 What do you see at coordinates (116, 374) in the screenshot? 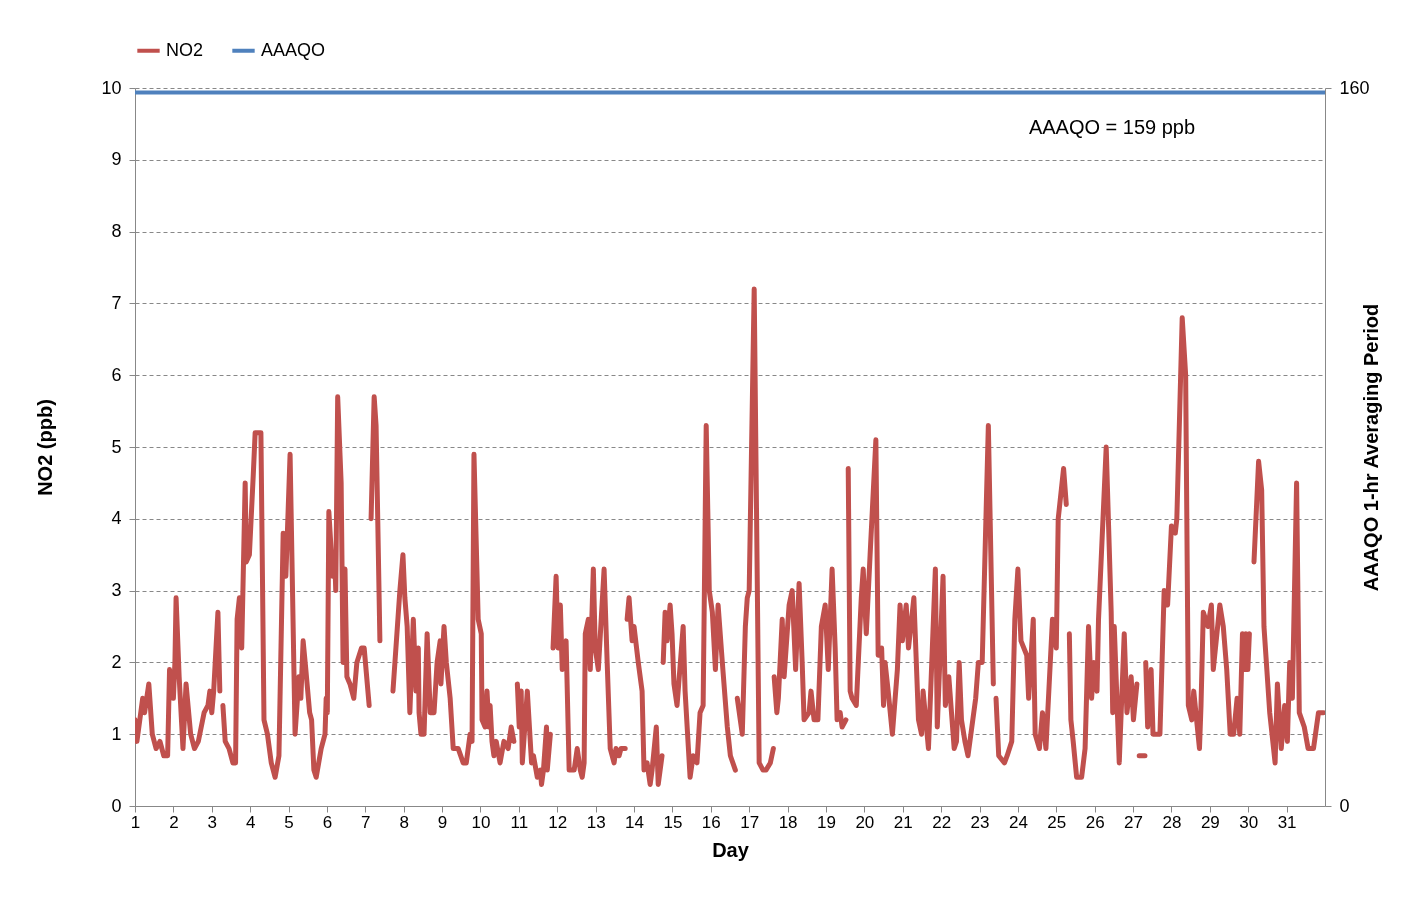
I see `y-tick-label: 6` at bounding box center [116, 374].